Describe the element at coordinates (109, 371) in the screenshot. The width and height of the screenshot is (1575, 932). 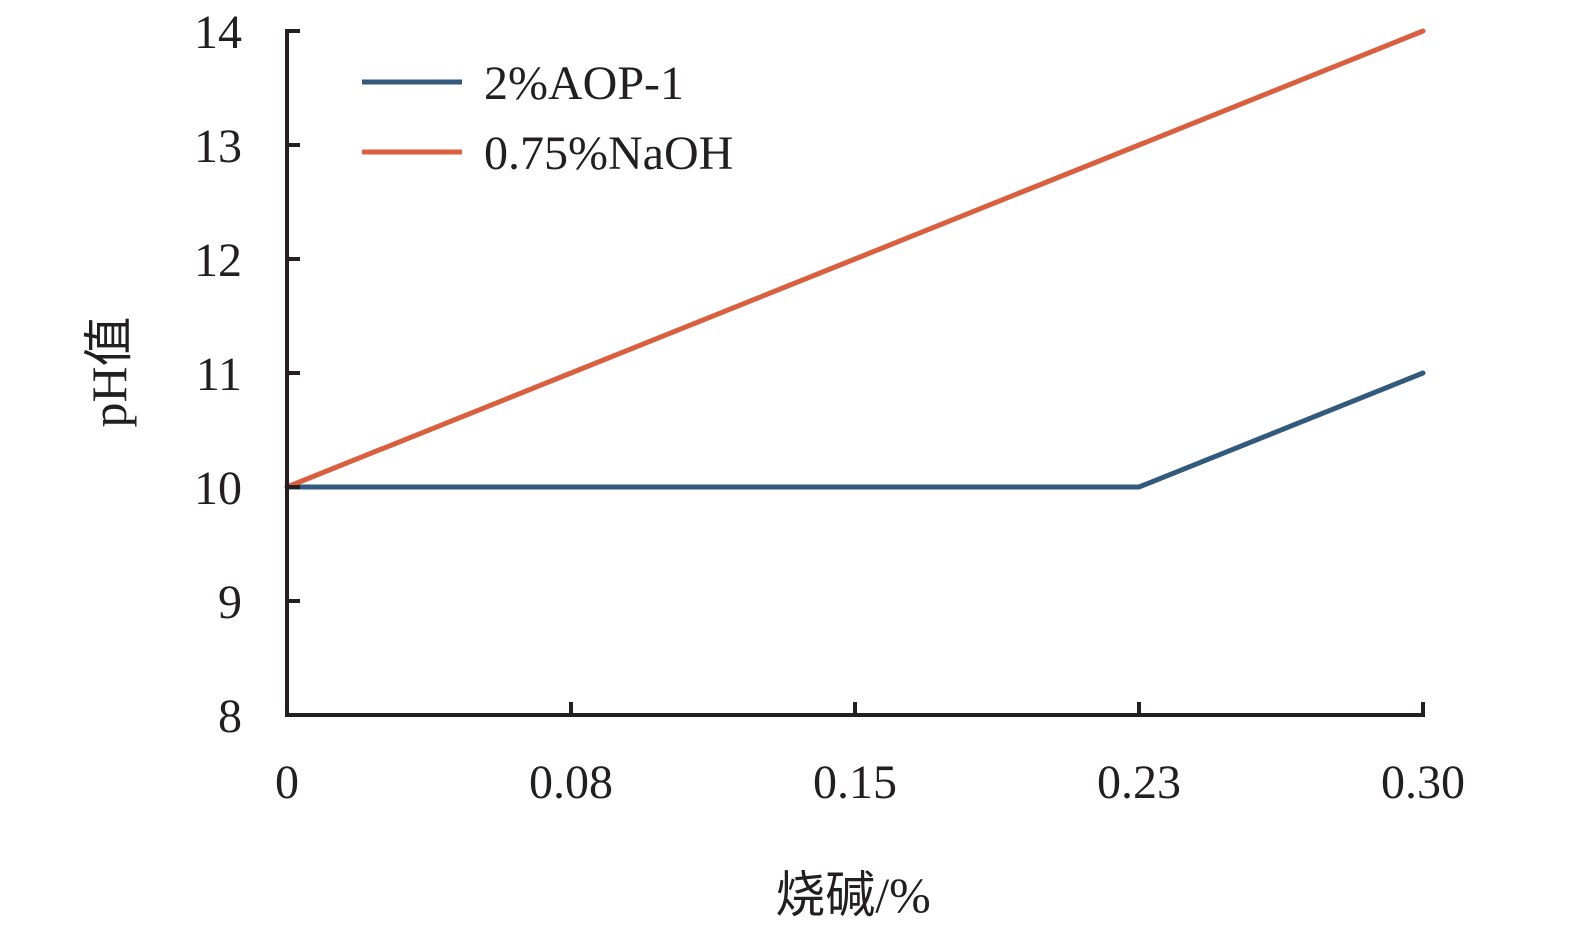
I see `y-axis-title: pH值` at that location.